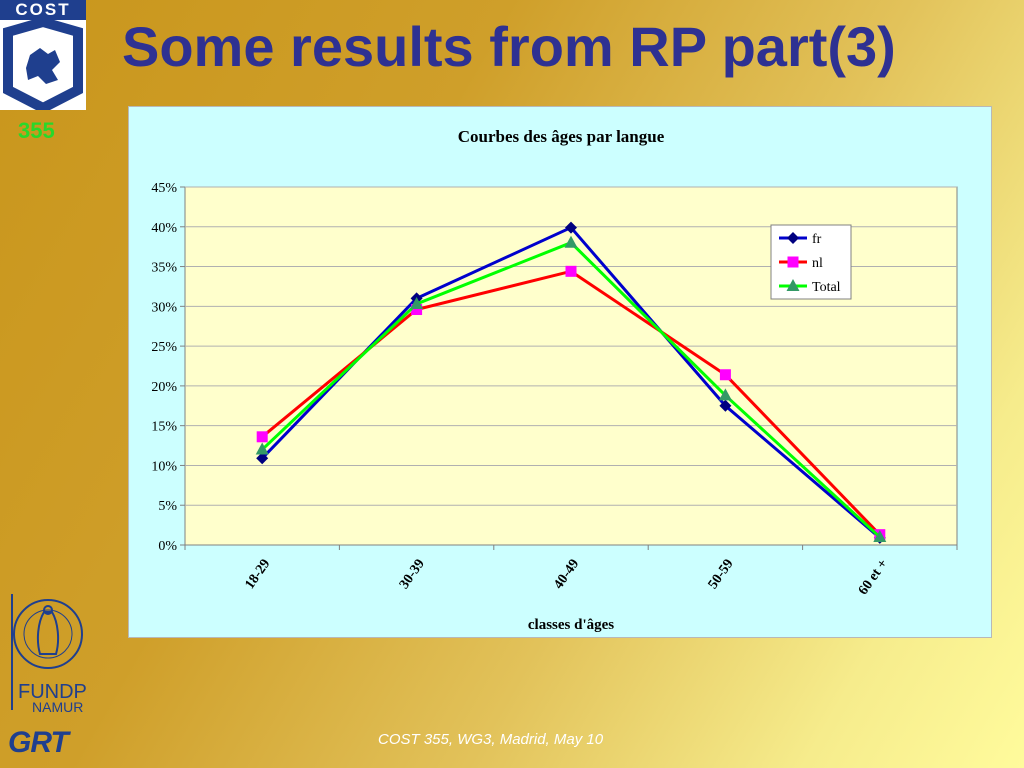  I want to click on y-tick-label: 20%, so click(164, 387).